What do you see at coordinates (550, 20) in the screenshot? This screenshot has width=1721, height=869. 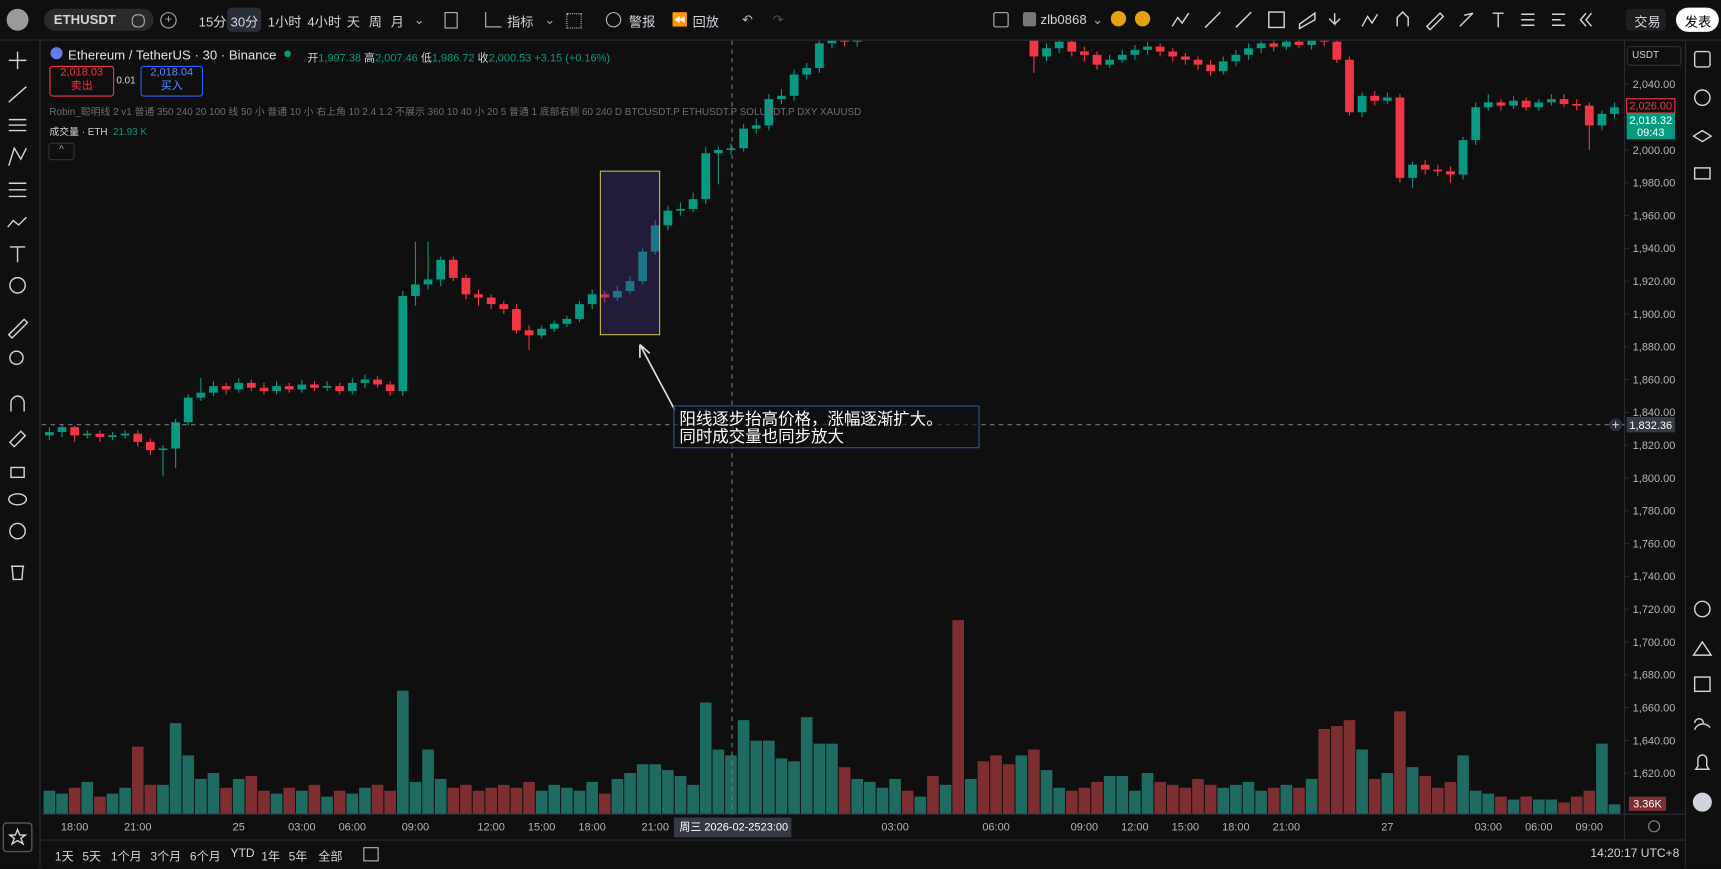 I see `indicators-caret: ⌄` at bounding box center [550, 20].